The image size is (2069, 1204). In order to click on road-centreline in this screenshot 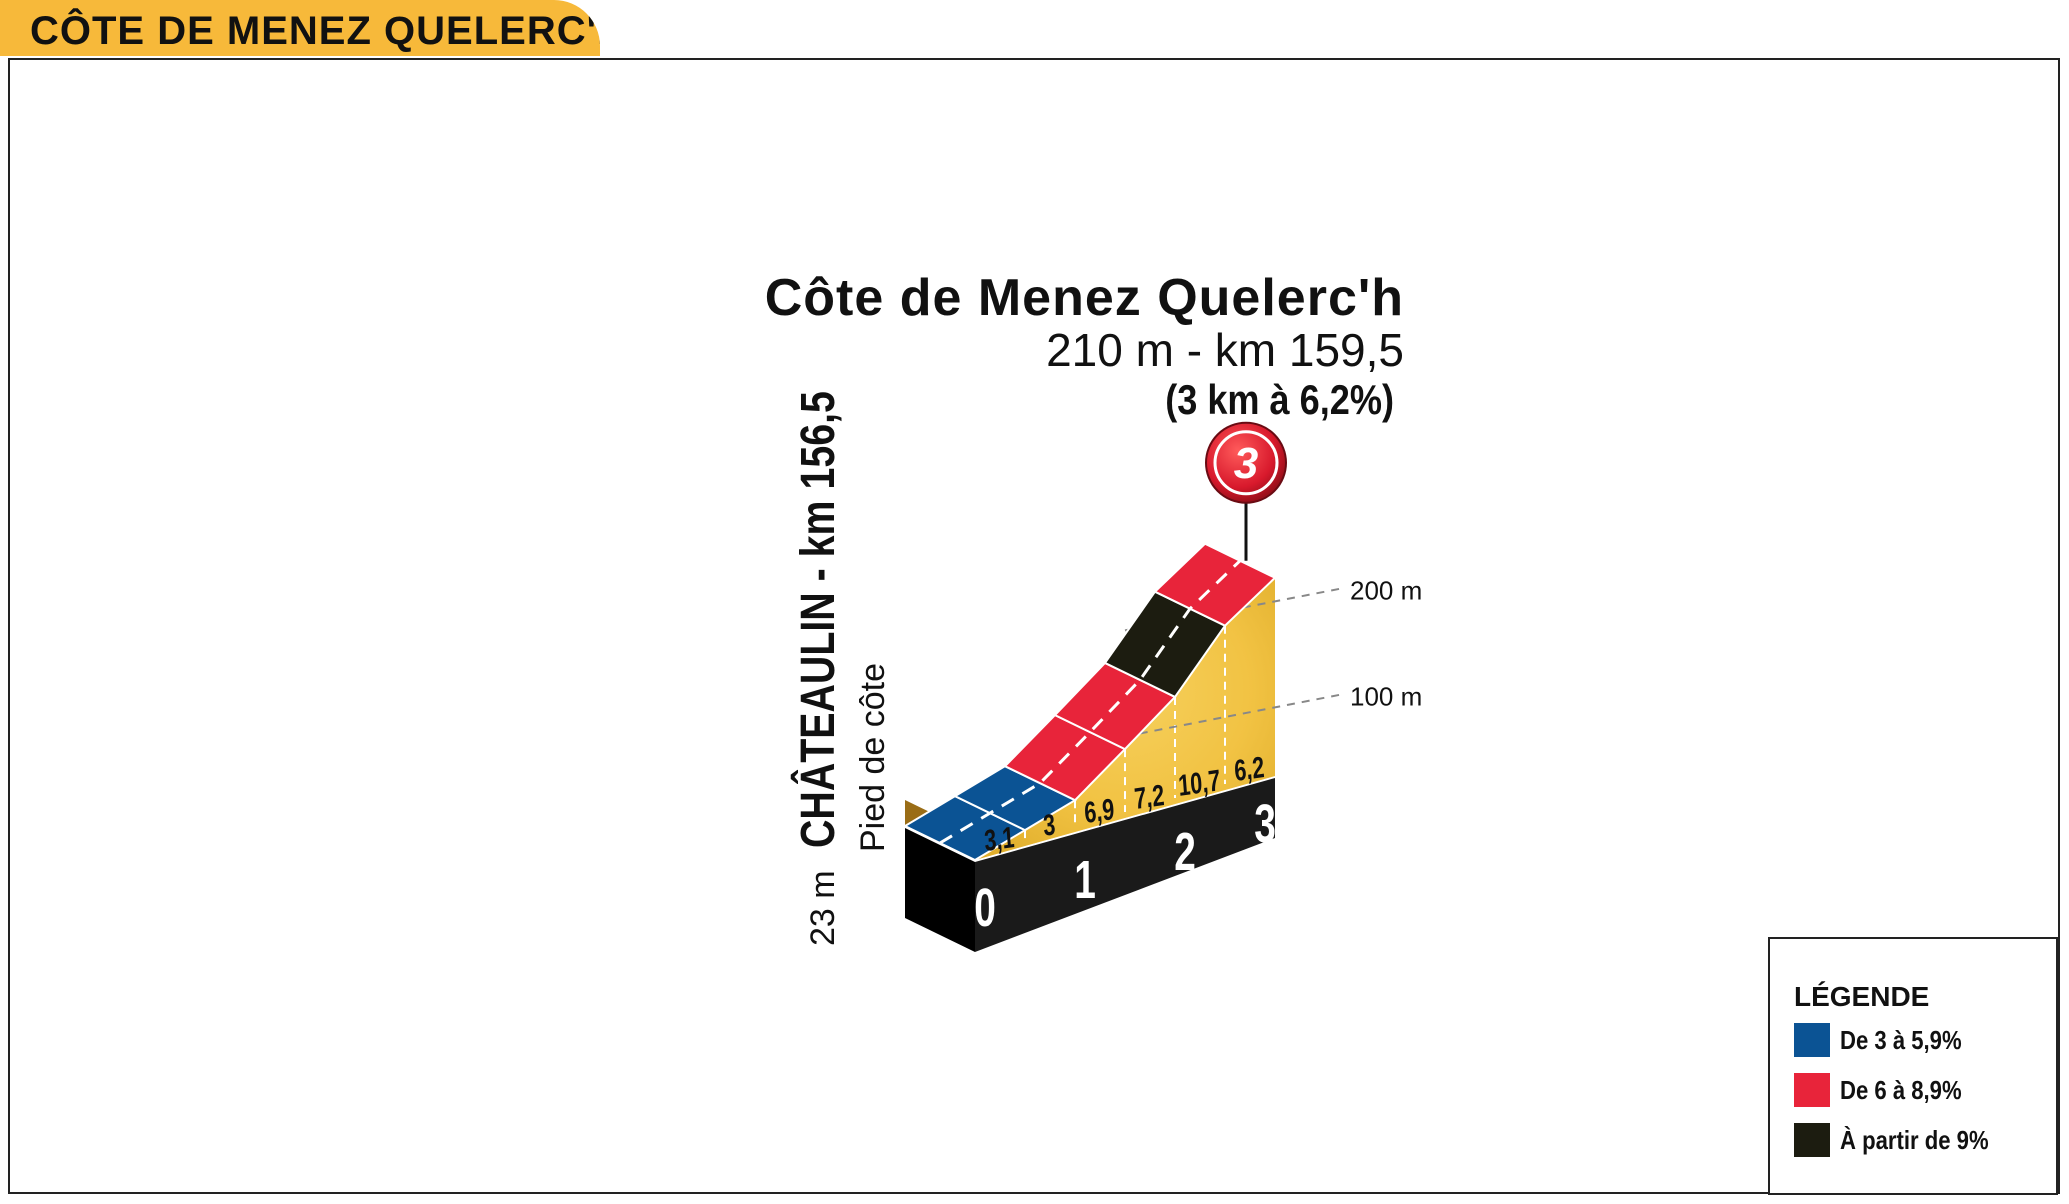, I will do `click(1090, 702)`.